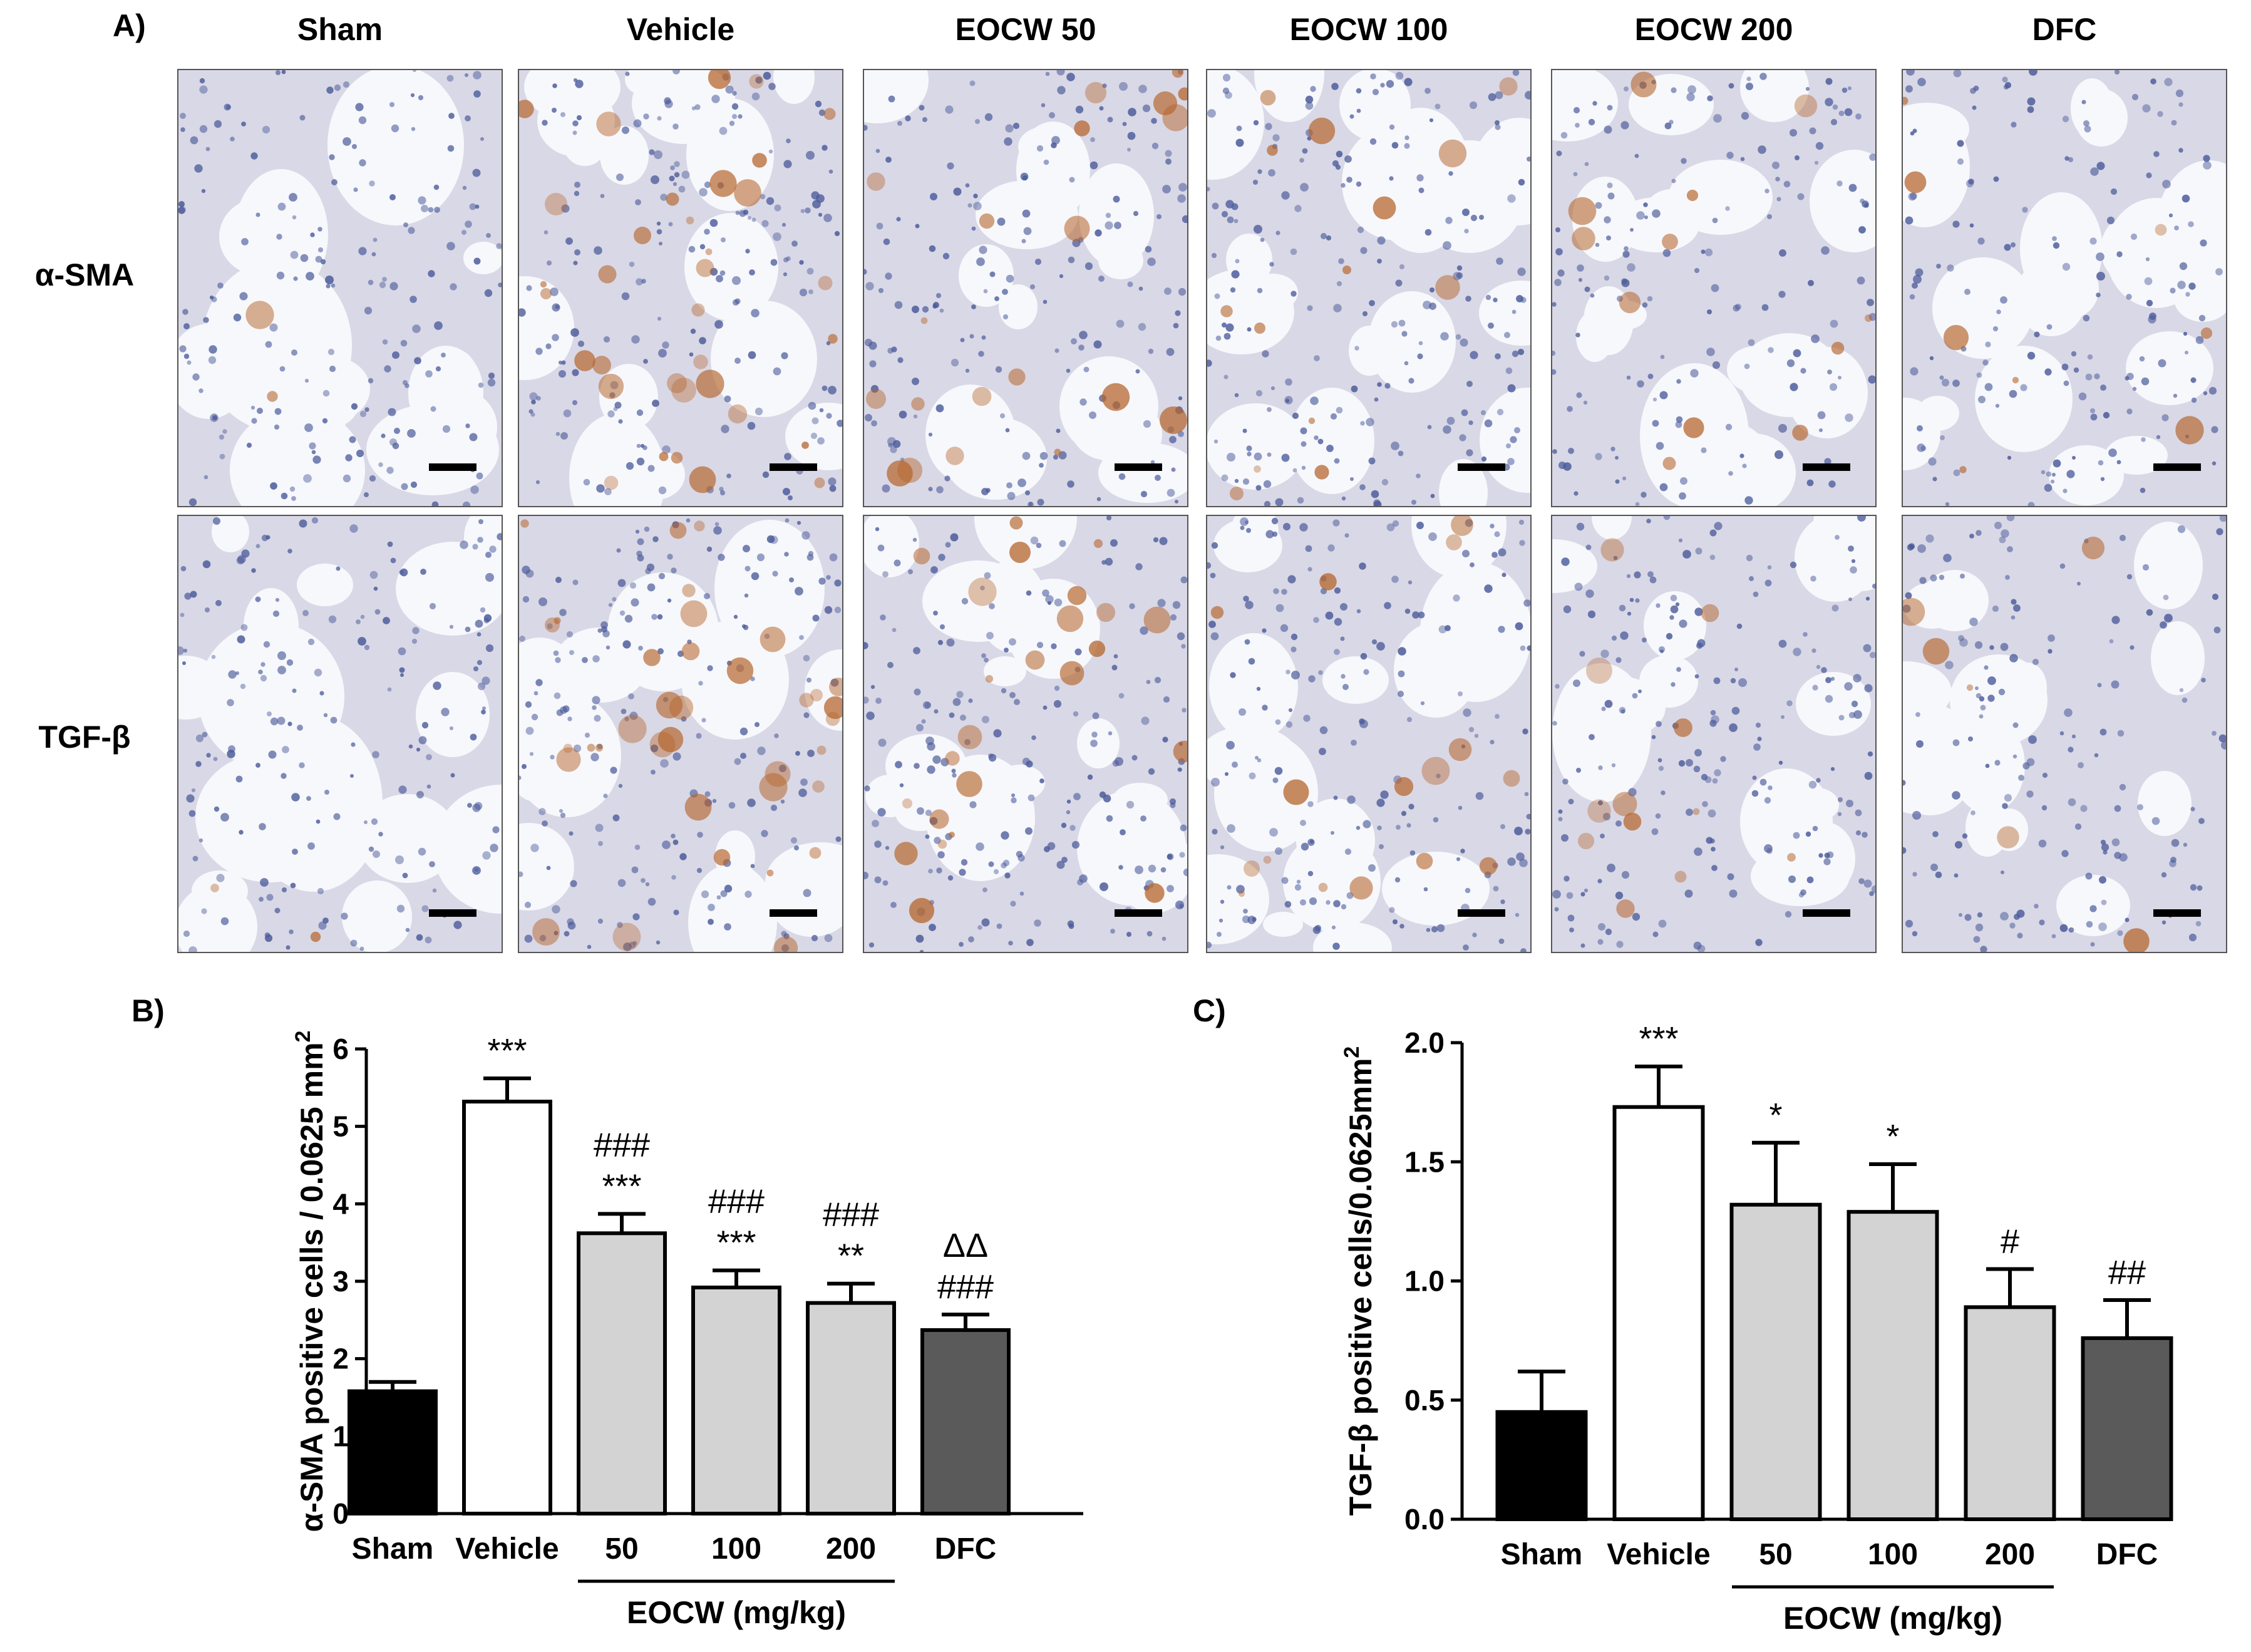 This screenshot has width=2251, height=1652. I want to click on y-tick-label: 0, so click(340, 1513).